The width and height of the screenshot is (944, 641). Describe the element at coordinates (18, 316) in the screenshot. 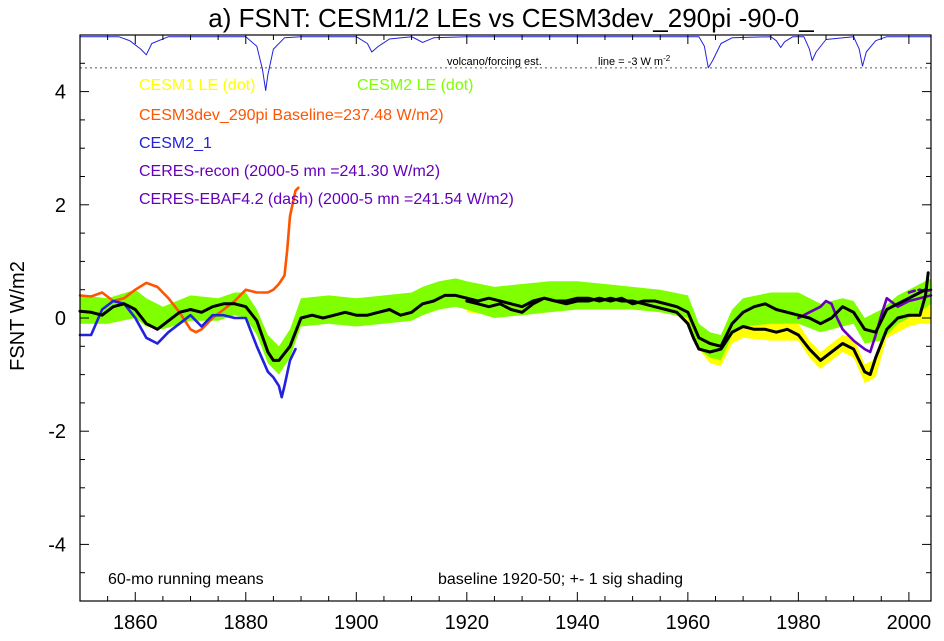

I see `y-axis-label: FSNT W/m2` at that location.